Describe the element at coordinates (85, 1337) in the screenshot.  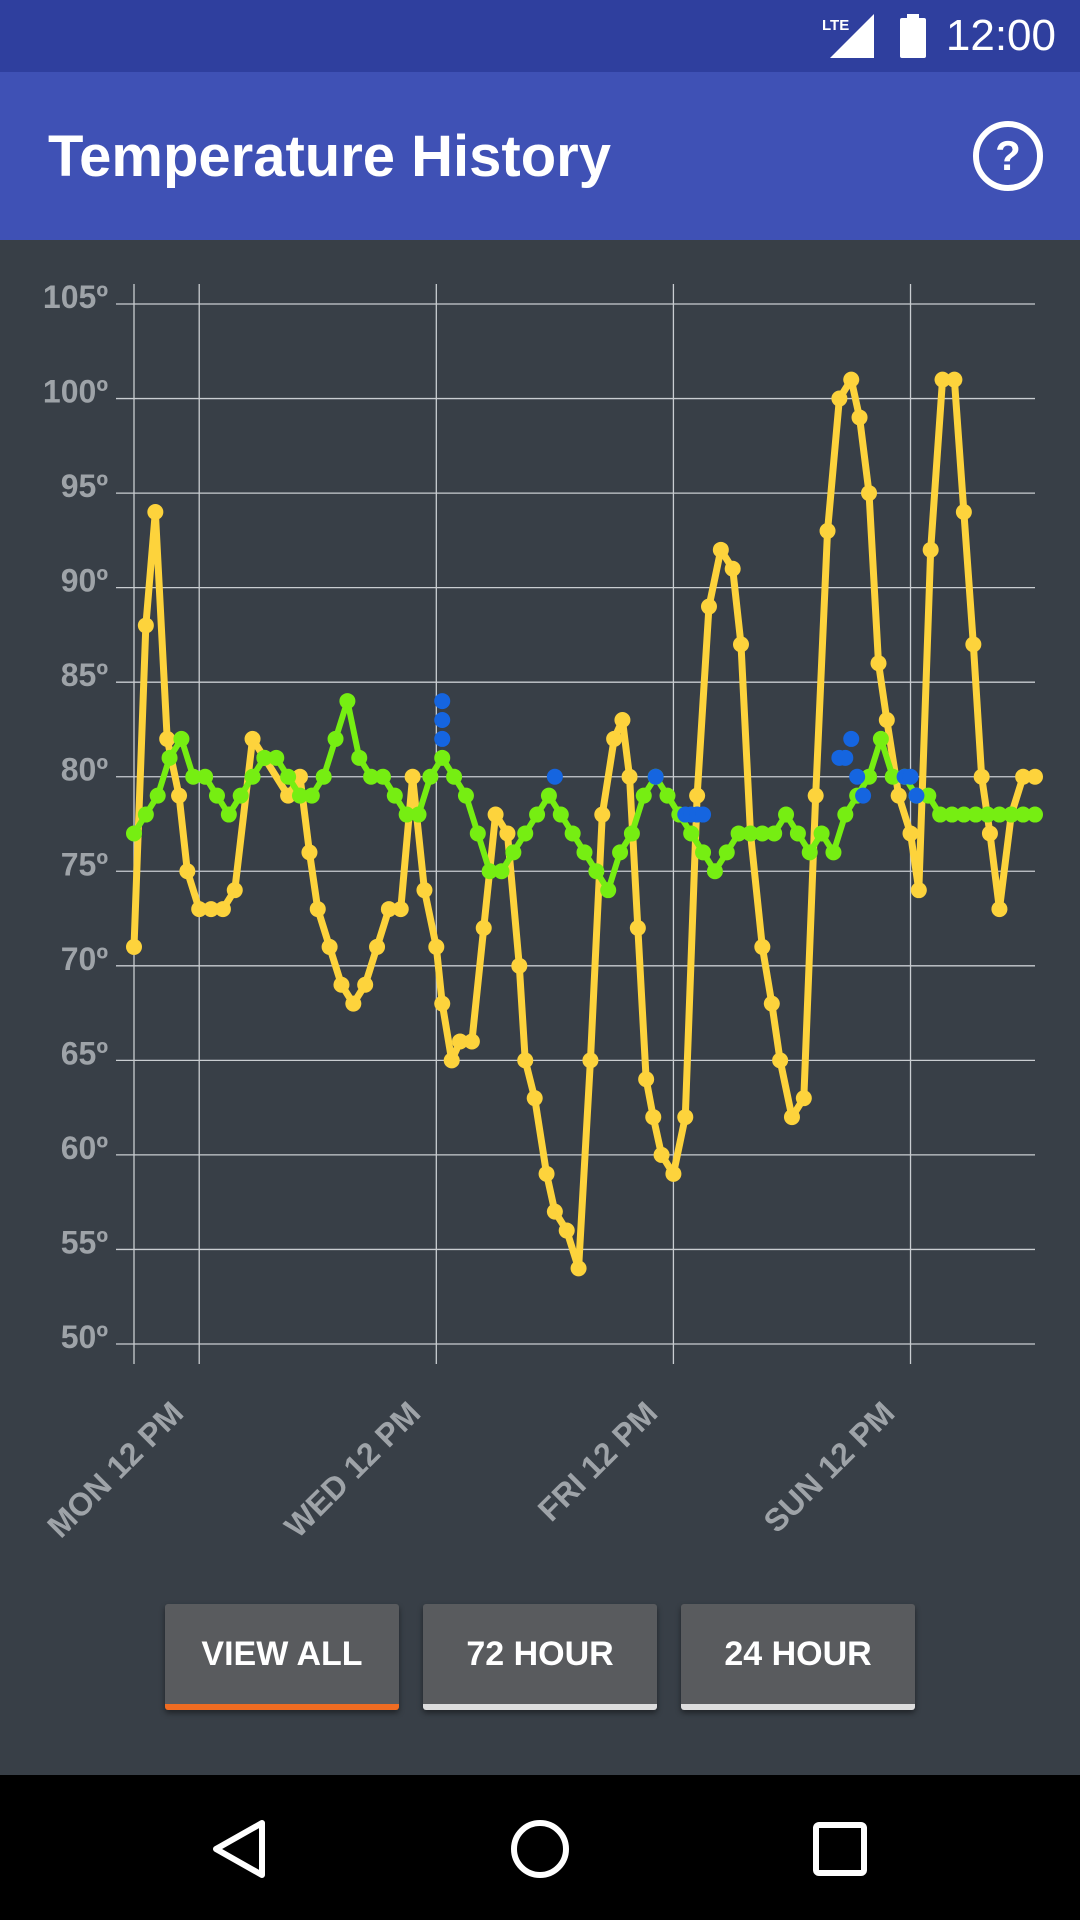
I see `y-tick-label: 50º` at that location.